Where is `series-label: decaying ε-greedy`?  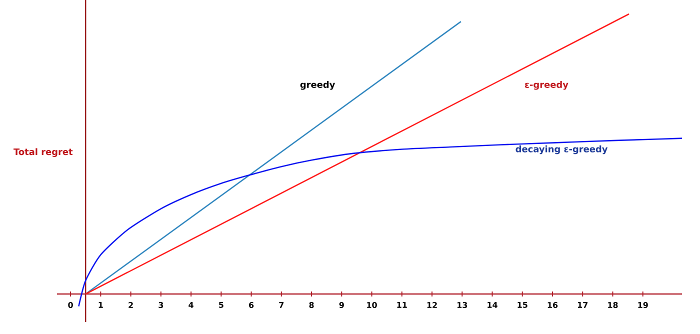
series-label: decaying ε-greedy is located at coordinates (562, 149).